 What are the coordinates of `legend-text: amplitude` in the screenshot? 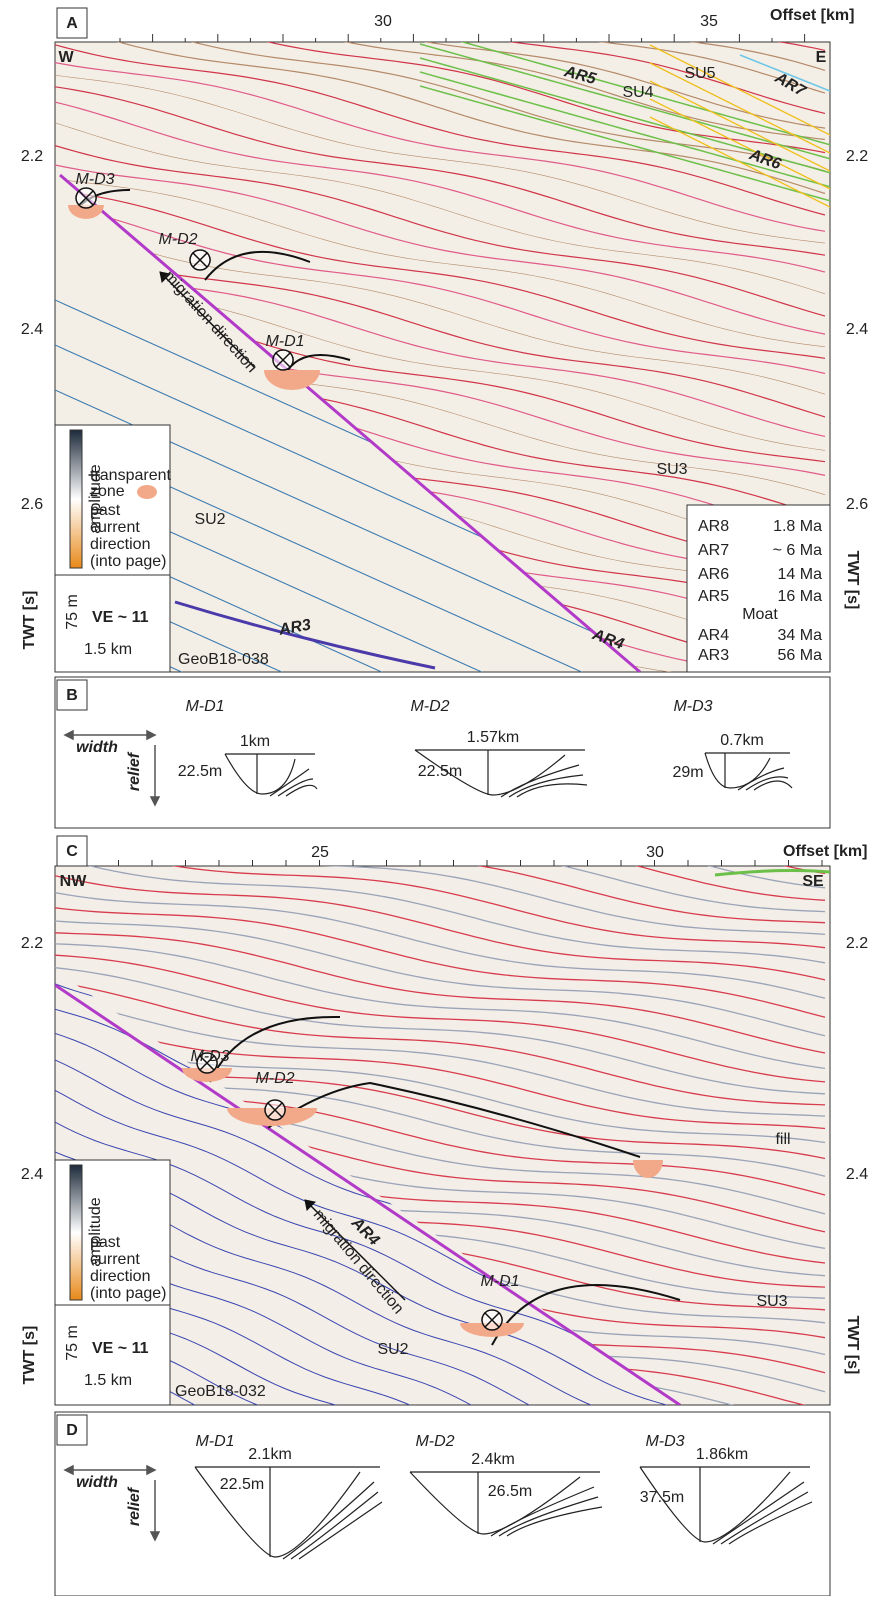 It's located at (95, 498).